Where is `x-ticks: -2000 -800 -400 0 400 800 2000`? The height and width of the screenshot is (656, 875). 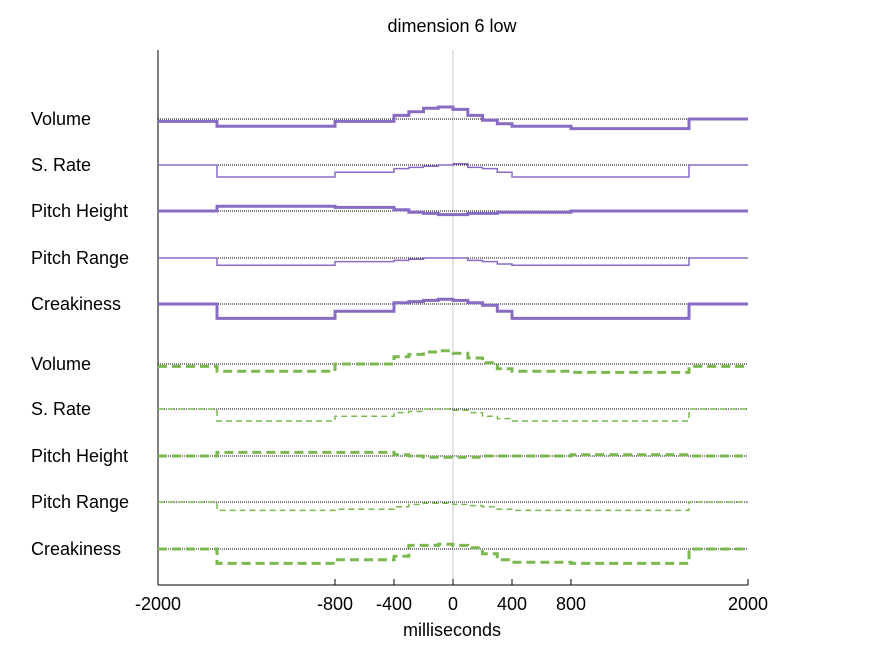 x-ticks: -2000 -800 -400 0 400 800 2000 is located at coordinates (451, 596).